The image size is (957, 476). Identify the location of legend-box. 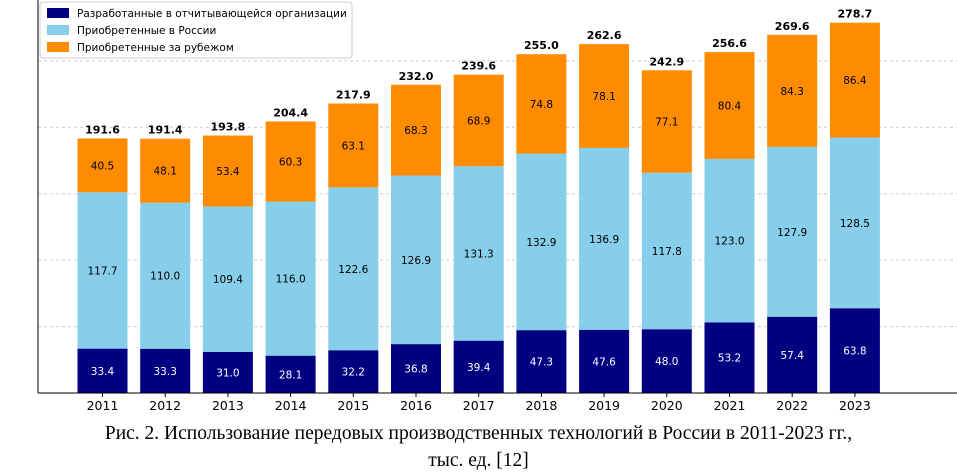
(196, 30).